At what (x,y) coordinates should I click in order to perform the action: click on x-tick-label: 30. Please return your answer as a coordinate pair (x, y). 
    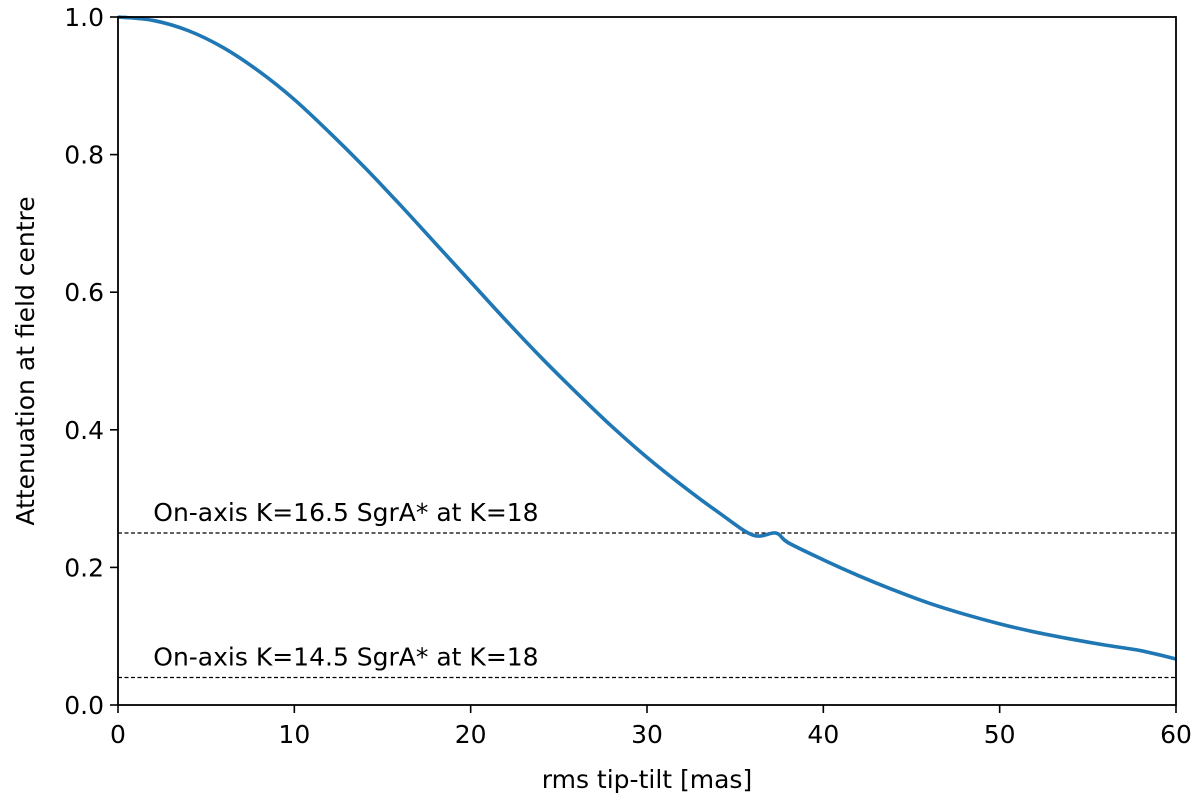
    Looking at the image, I should click on (647, 734).